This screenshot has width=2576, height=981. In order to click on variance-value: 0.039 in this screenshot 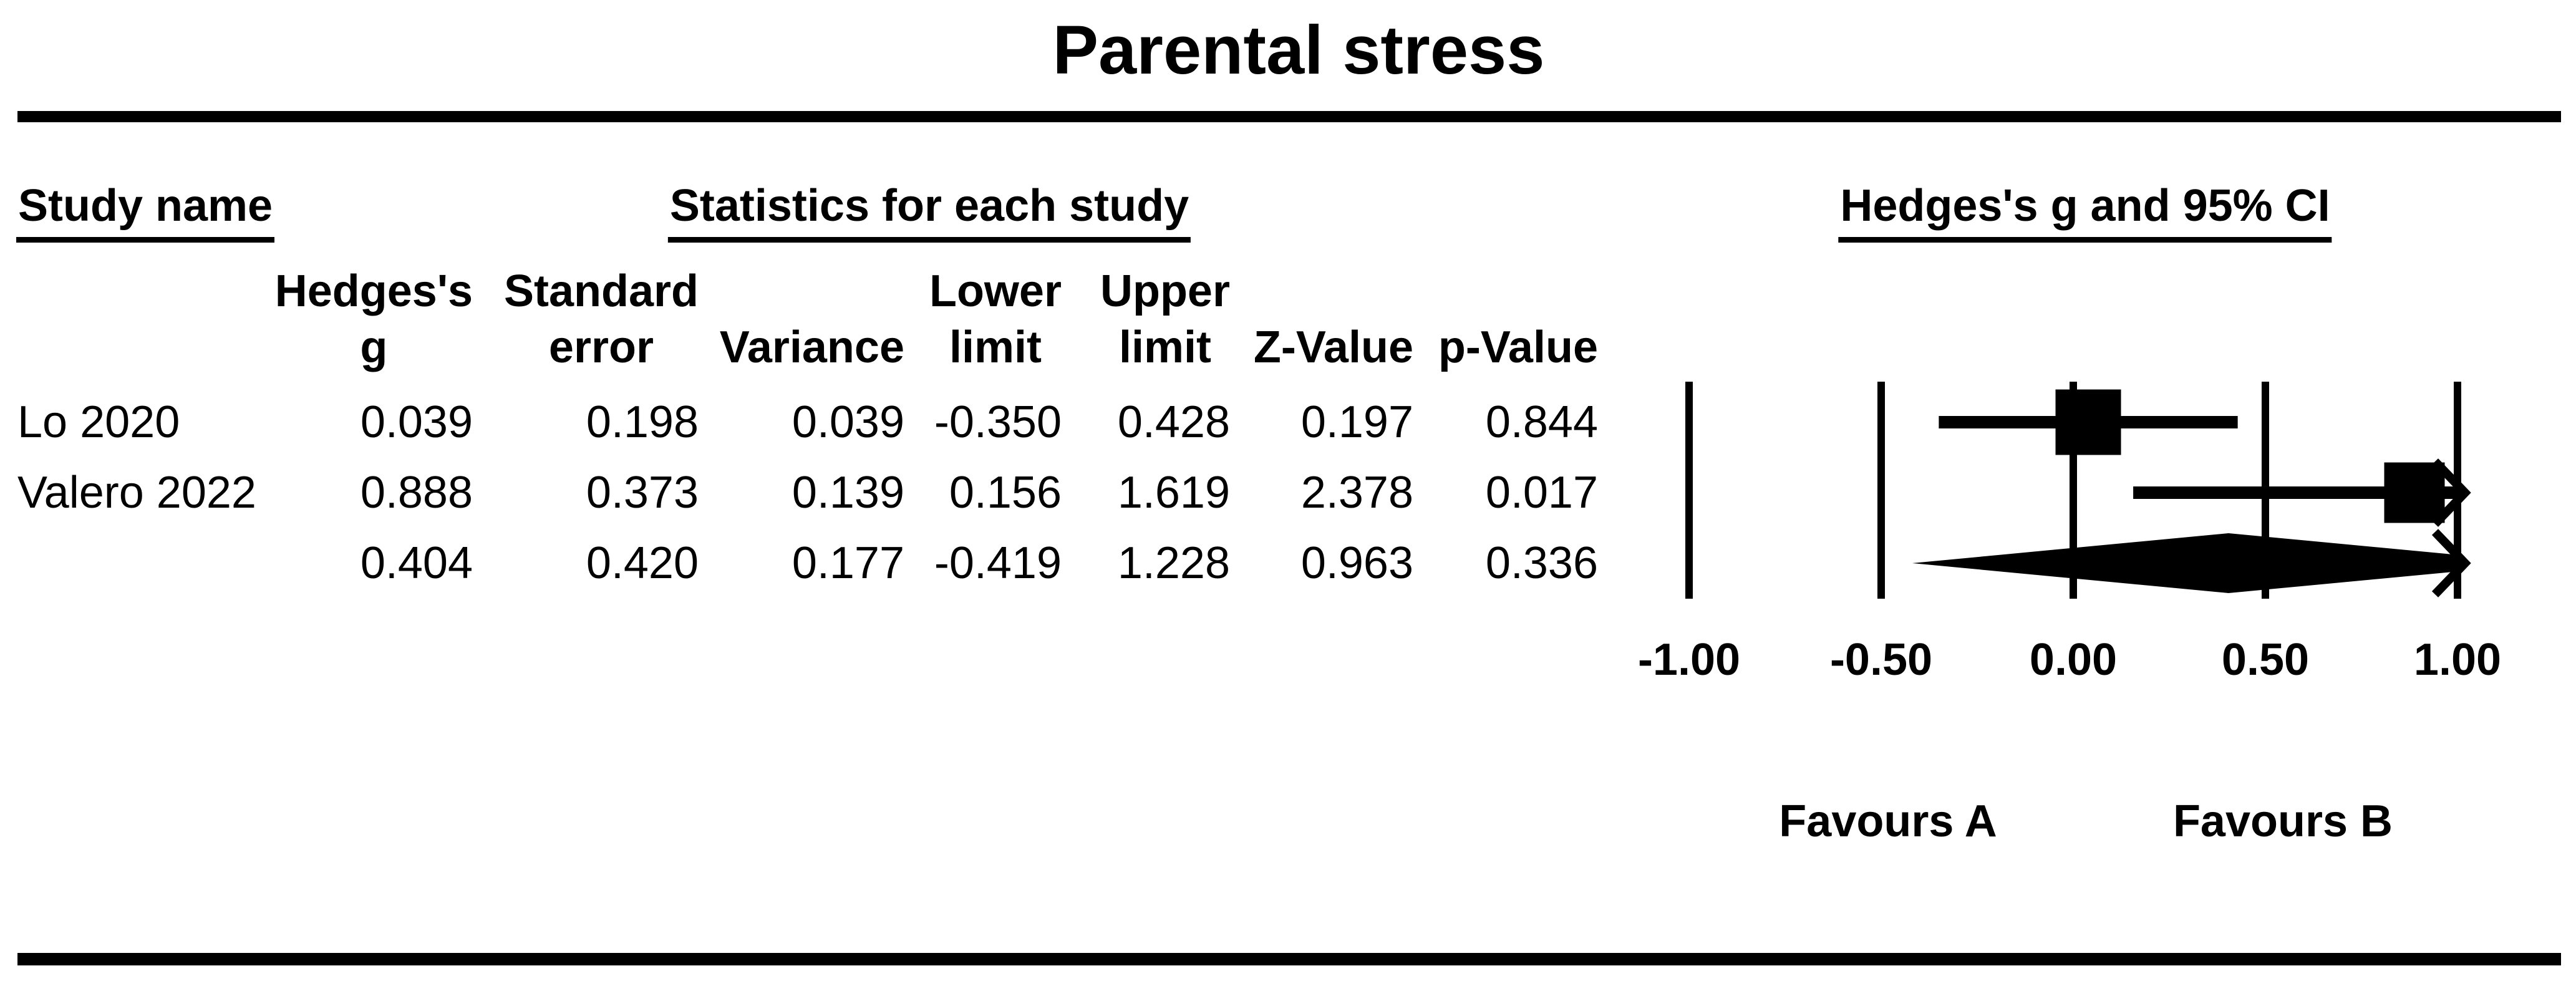, I will do `click(848, 422)`.